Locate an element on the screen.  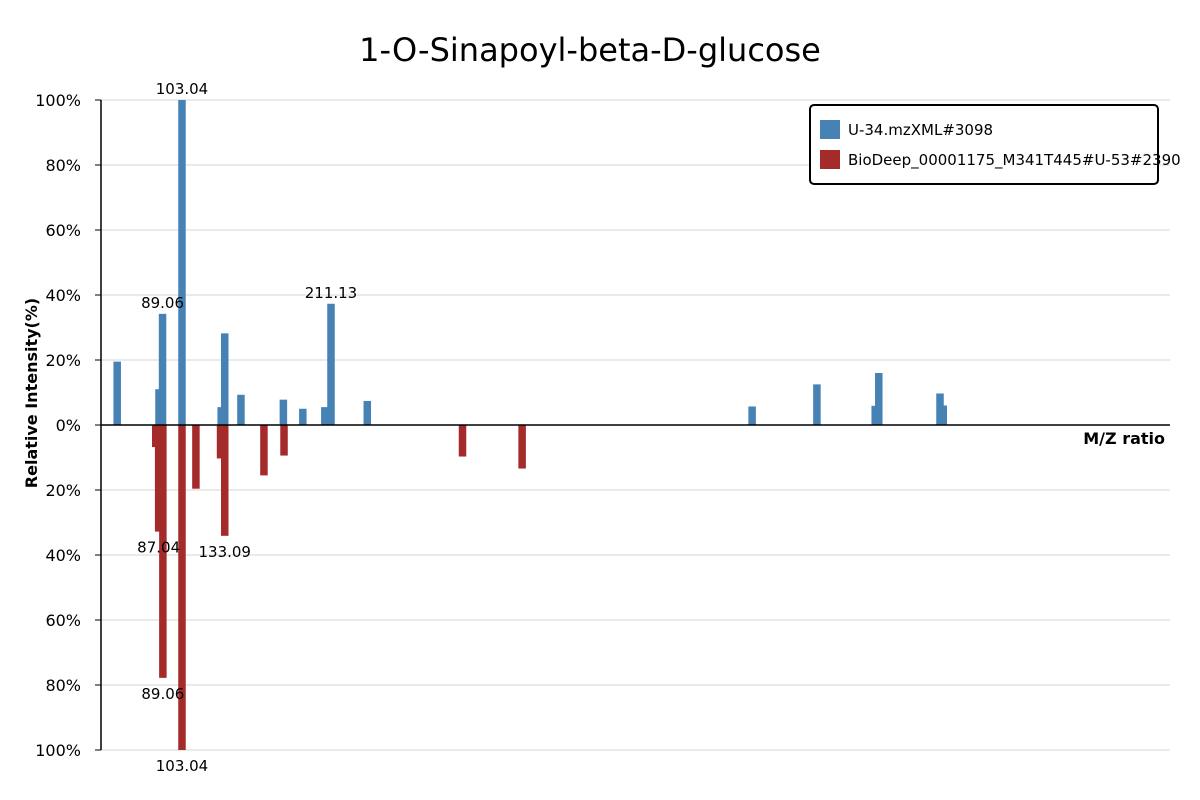
y-axis-ticks: 100% 80% 60% 40% 20% 0% 20% 40% 60% 80% 100% is located at coordinates (68, 425).